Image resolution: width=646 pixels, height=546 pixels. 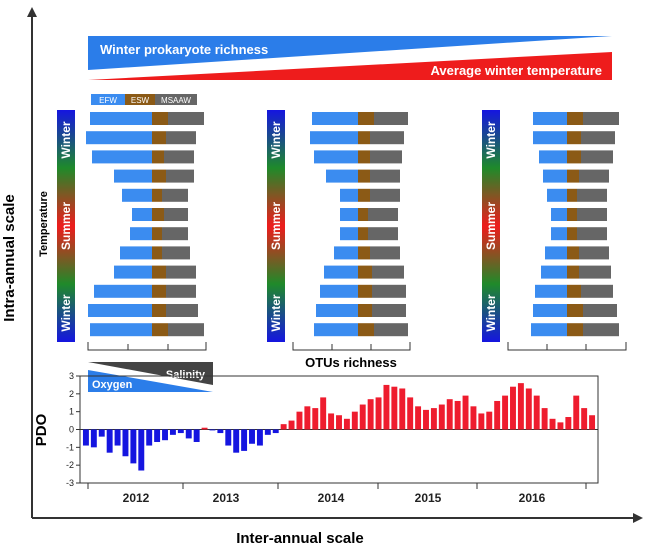 What do you see at coordinates (140, 99) in the screenshot?
I see `legend-swatch-esw` at bounding box center [140, 99].